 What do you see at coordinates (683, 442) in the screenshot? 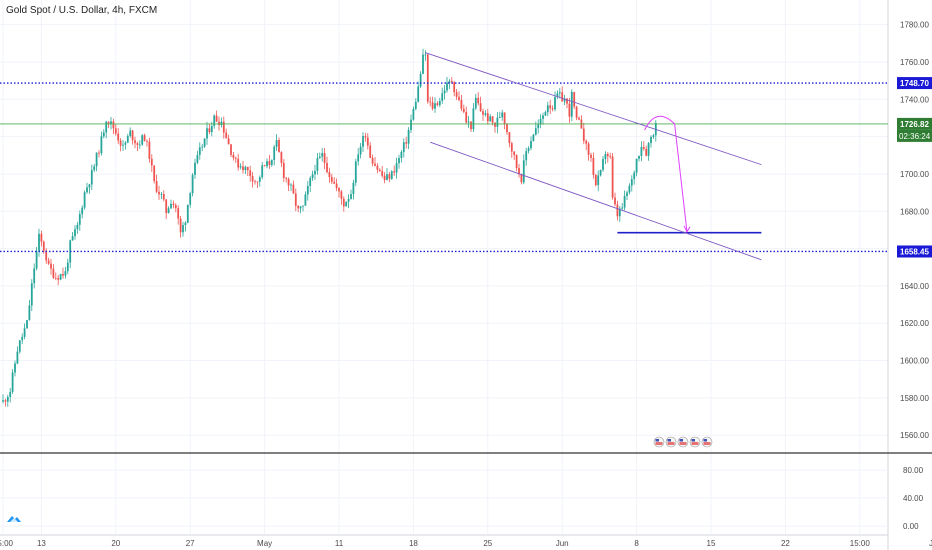
I see `event-flag-icon` at bounding box center [683, 442].